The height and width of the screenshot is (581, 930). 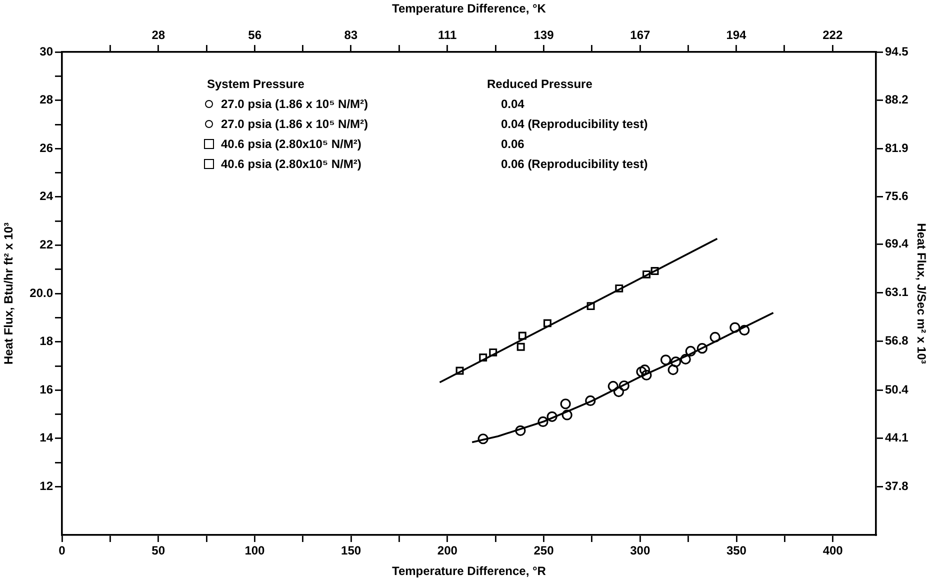 What do you see at coordinates (47, 245) in the screenshot?
I see `y-tick-label: 22` at bounding box center [47, 245].